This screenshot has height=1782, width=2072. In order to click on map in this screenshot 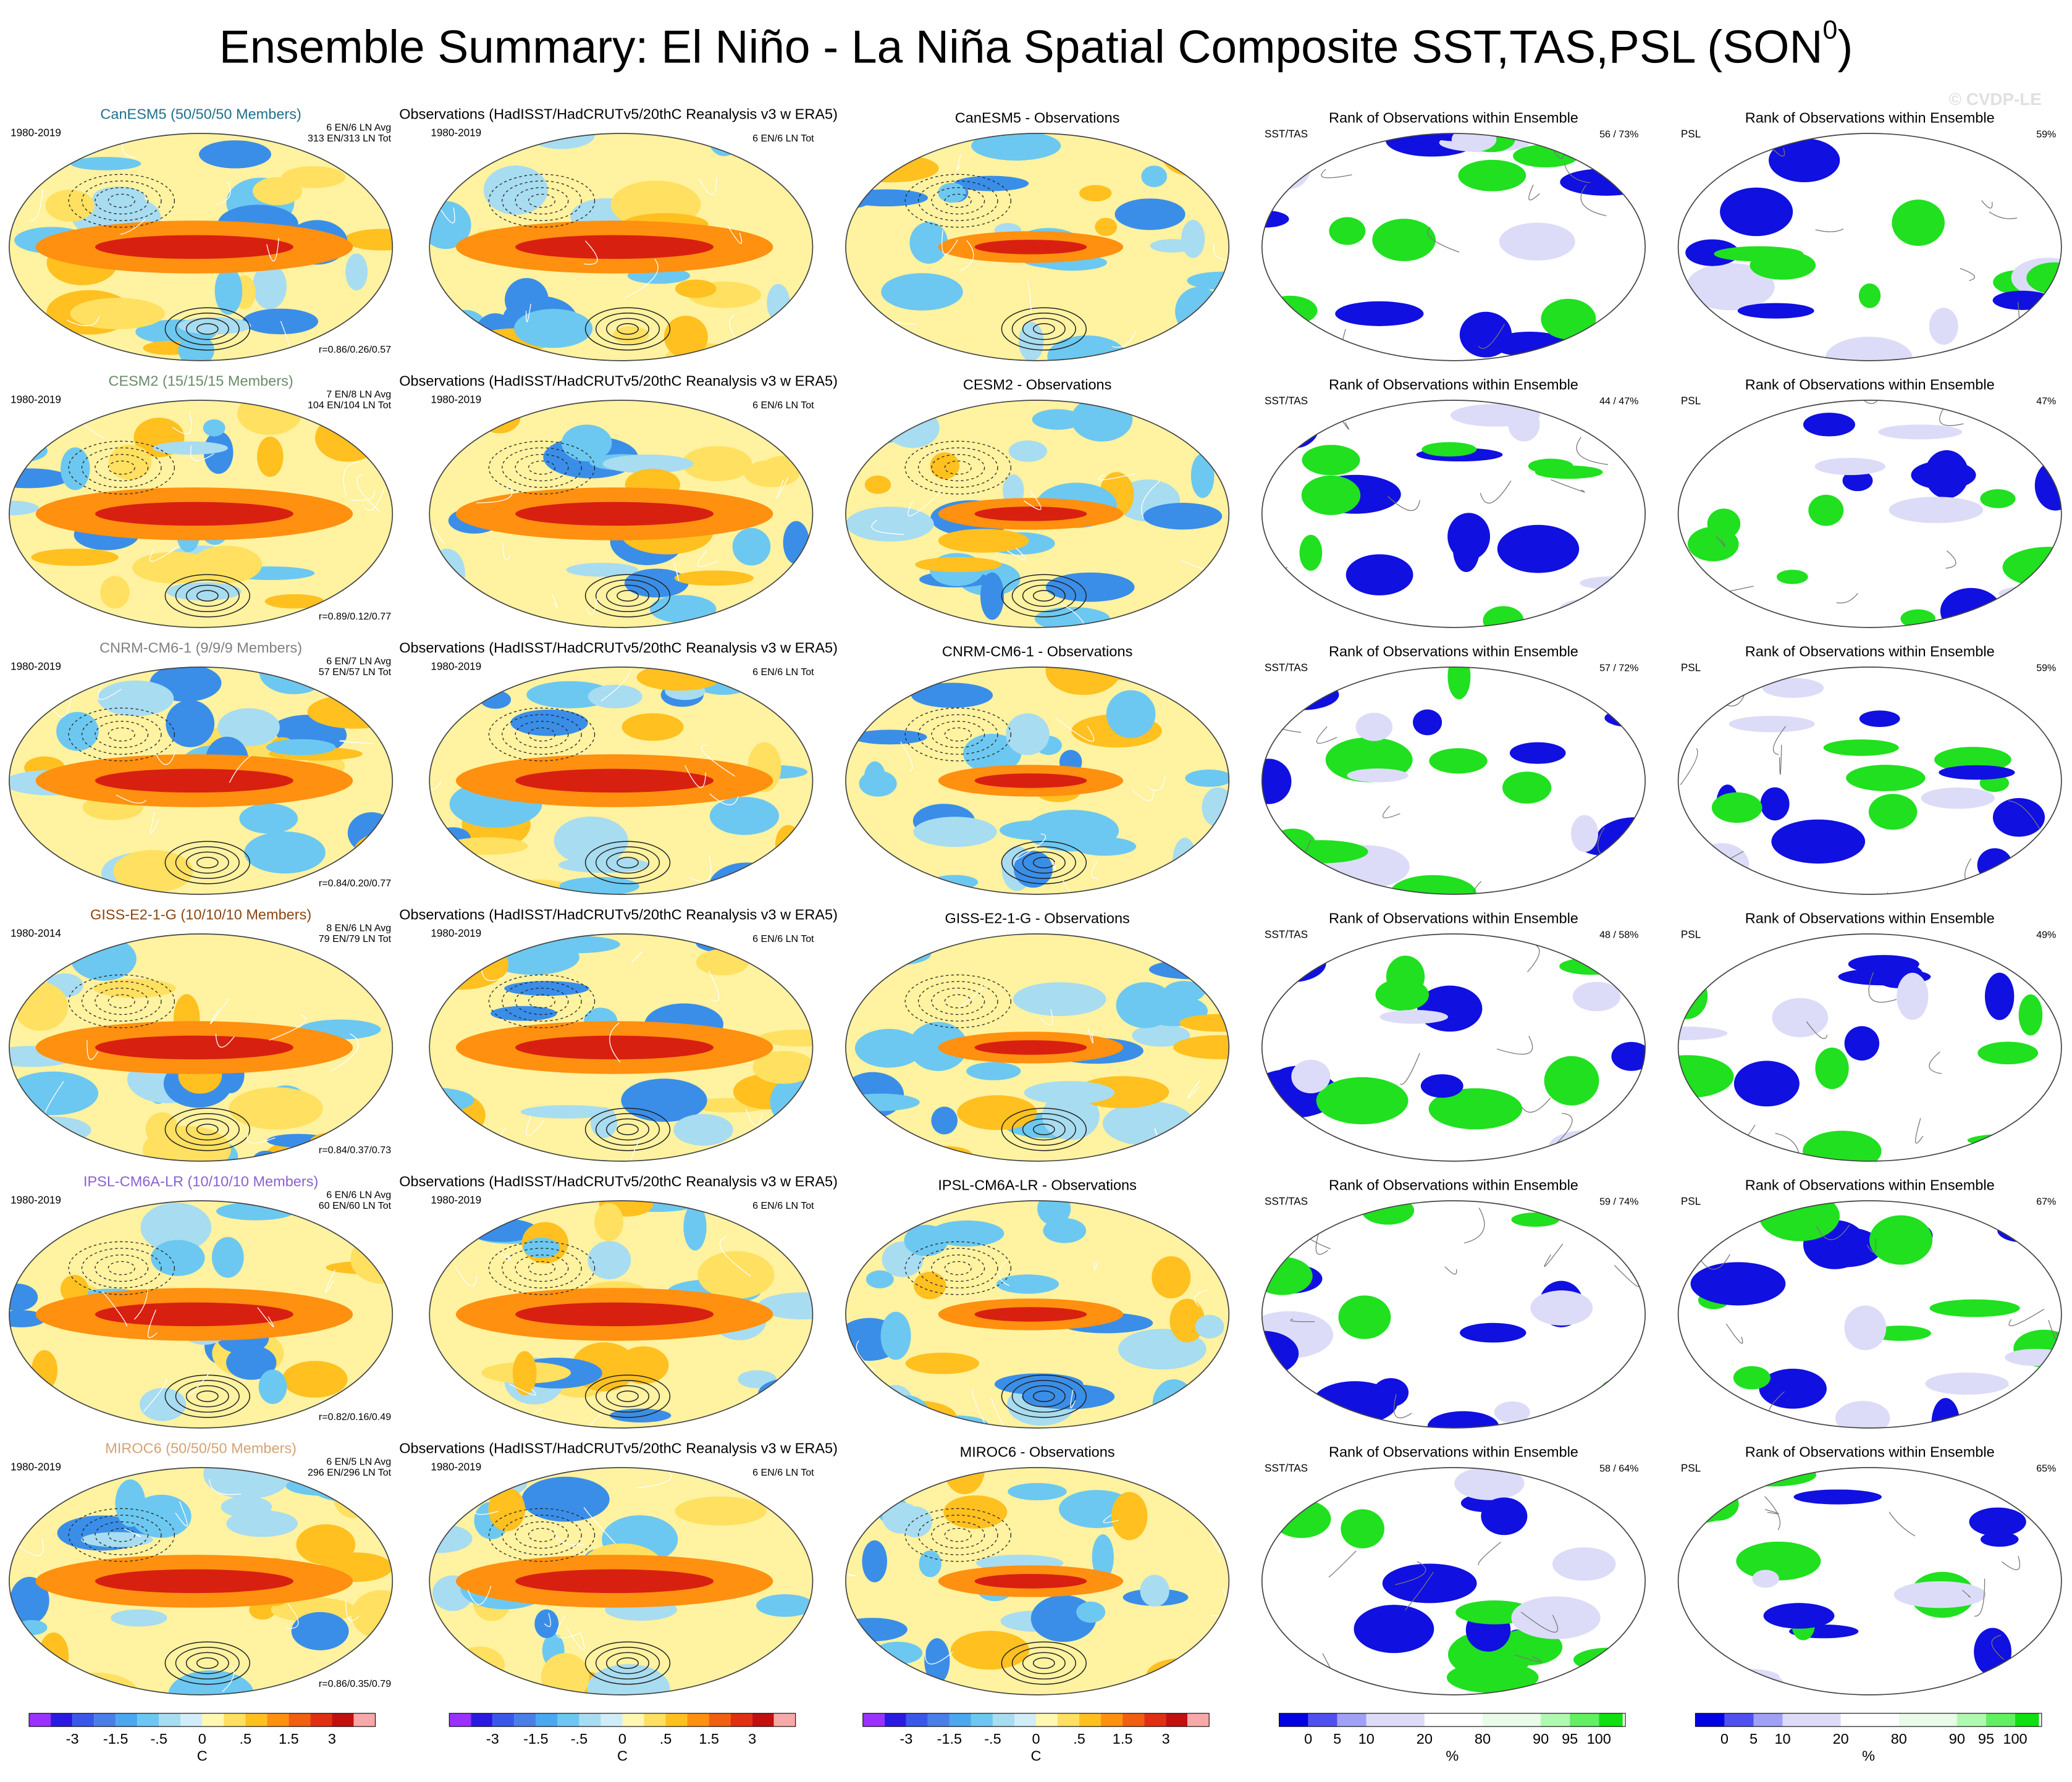, I will do `click(1037, 1047)`.